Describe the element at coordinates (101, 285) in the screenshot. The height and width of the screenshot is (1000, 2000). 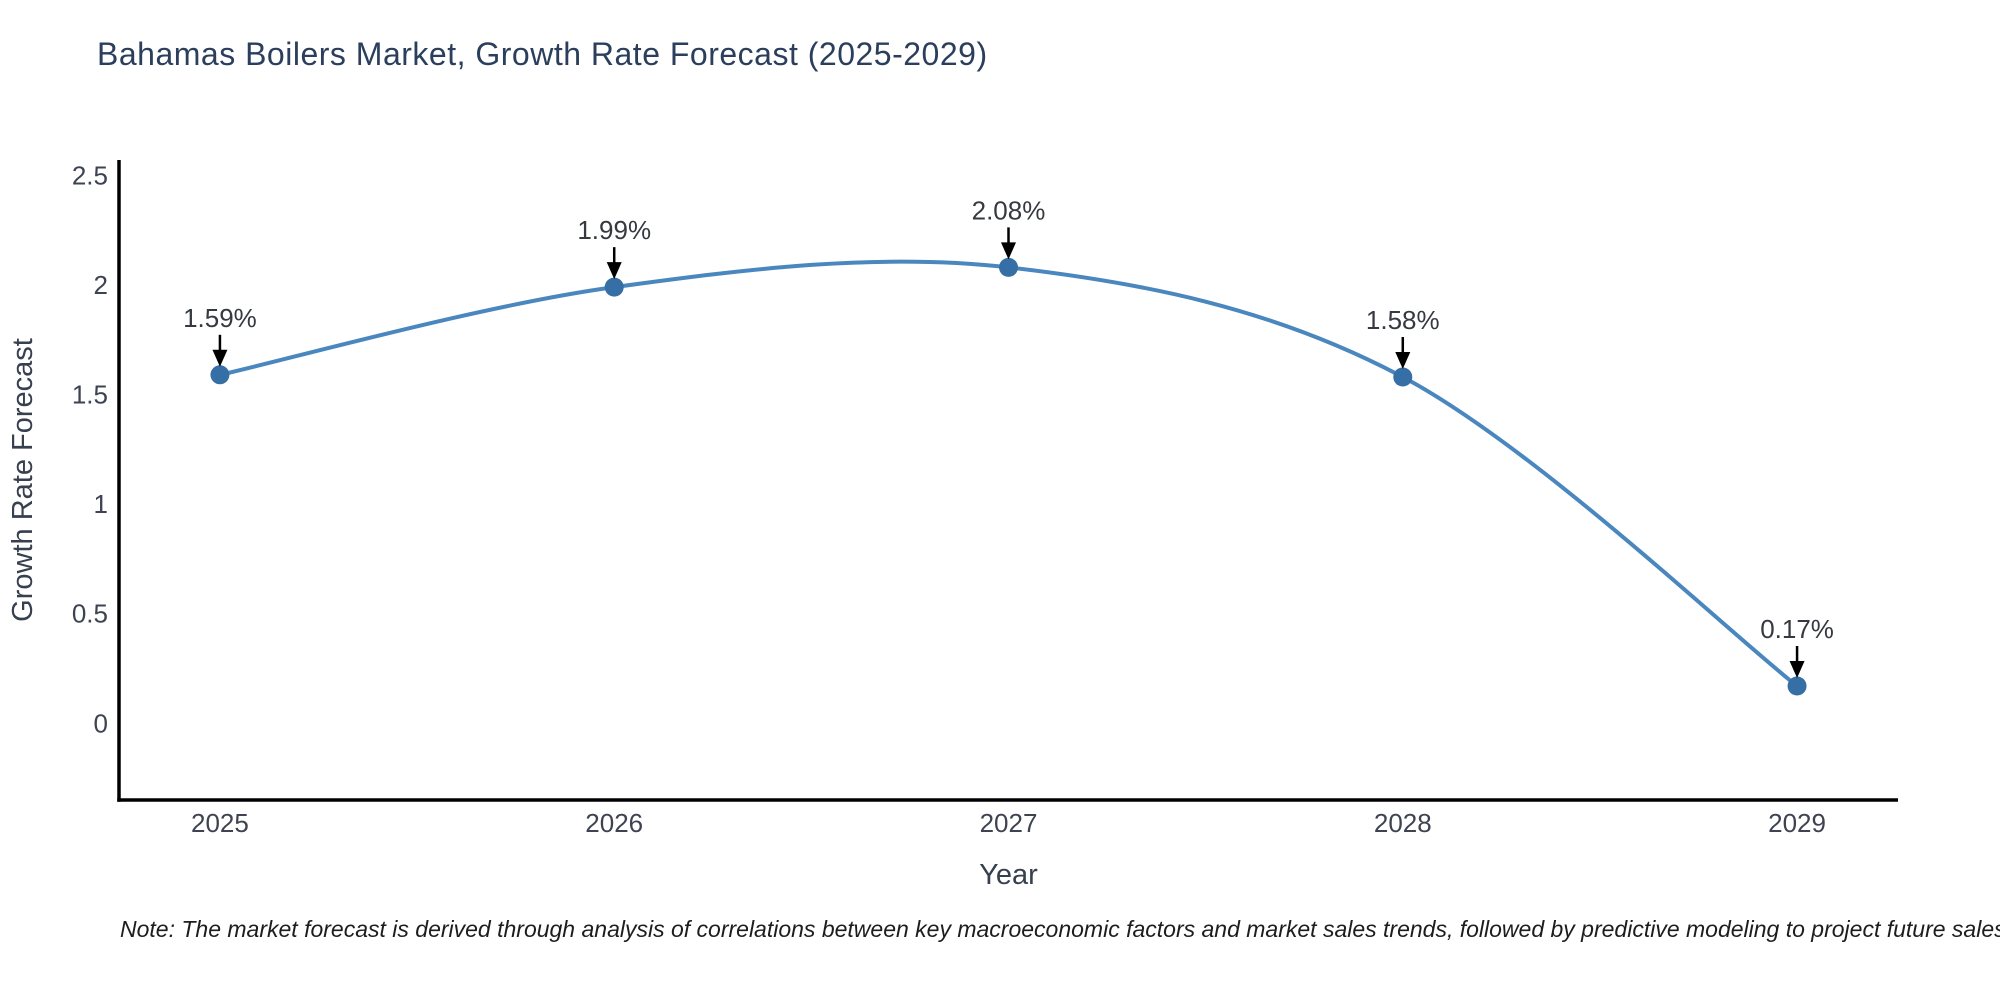
I see `y-tick-label: 2` at that location.